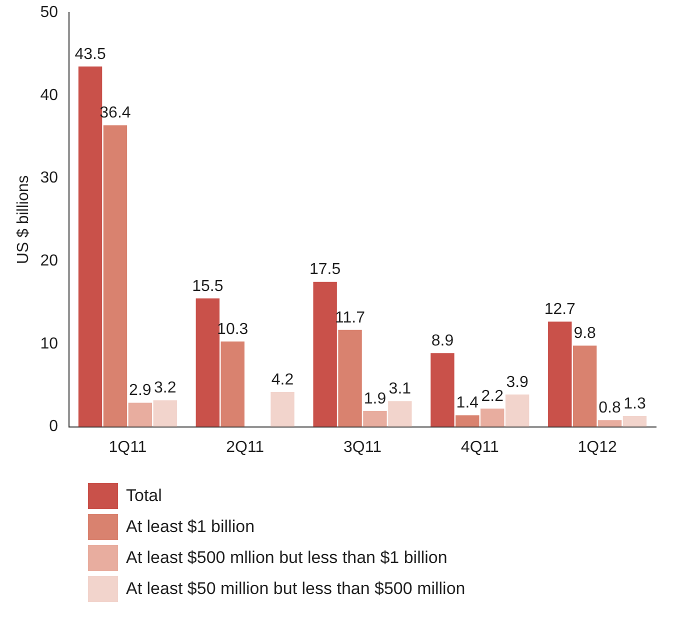 This screenshot has width=676, height=623. Describe the element at coordinates (49, 343) in the screenshot. I see `y-tick-label: 10` at that location.